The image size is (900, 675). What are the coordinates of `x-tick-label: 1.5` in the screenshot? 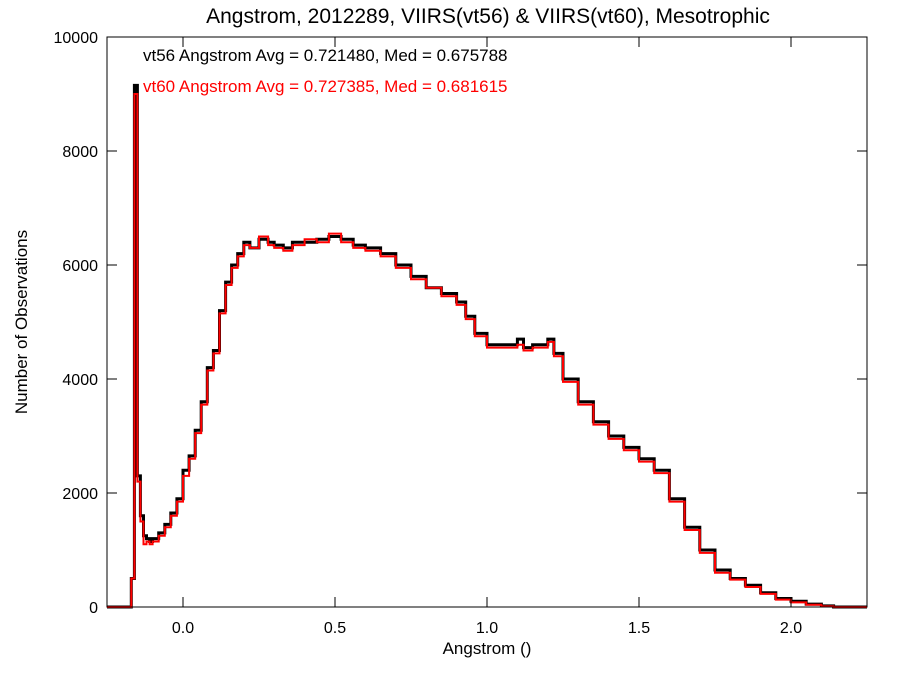 It's located at (639, 628).